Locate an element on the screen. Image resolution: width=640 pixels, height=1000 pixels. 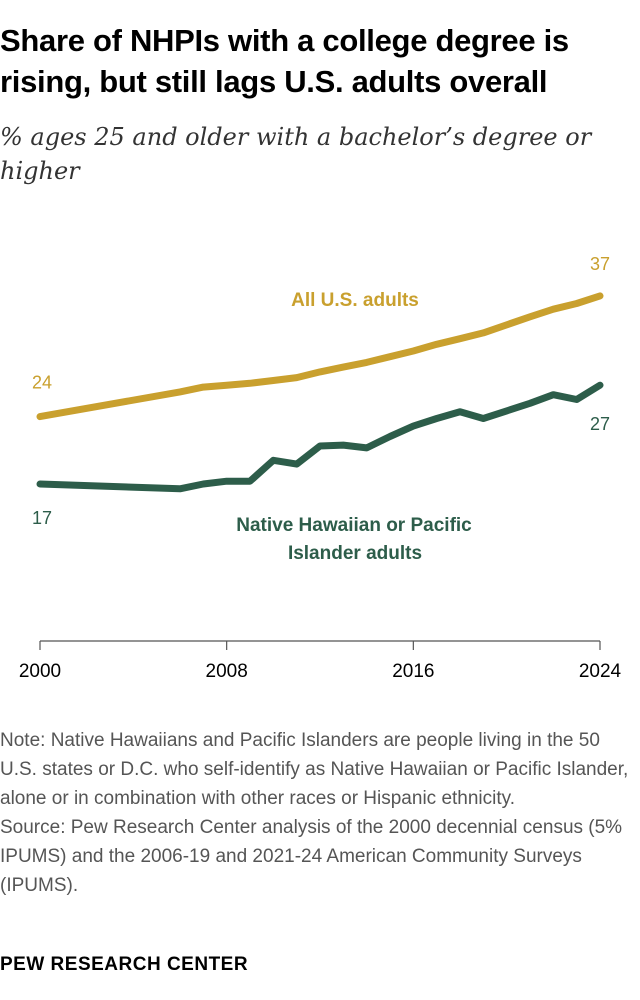
data-label-nhpi-2000: 17 is located at coordinates (42, 518).